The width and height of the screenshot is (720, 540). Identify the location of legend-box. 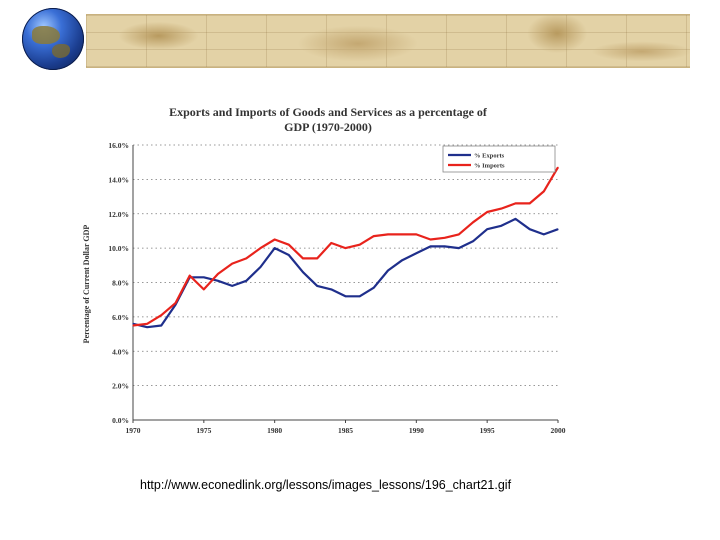
(499, 159).